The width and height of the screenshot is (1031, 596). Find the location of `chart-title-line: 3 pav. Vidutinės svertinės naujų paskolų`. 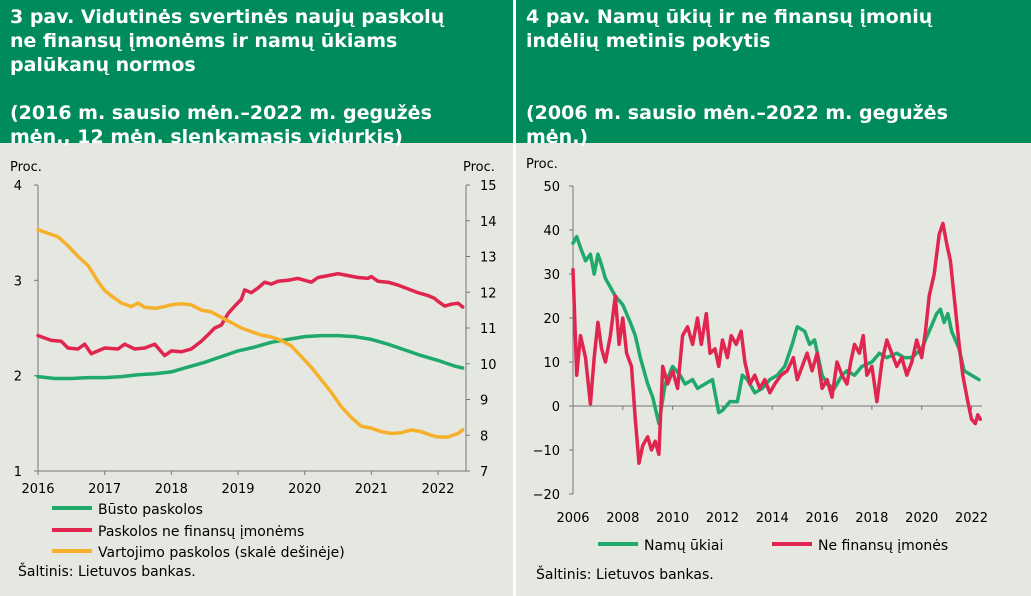

chart-title-line: 3 pav. Vidutinės svertinės naujų paskolų is located at coordinates (227, 17).